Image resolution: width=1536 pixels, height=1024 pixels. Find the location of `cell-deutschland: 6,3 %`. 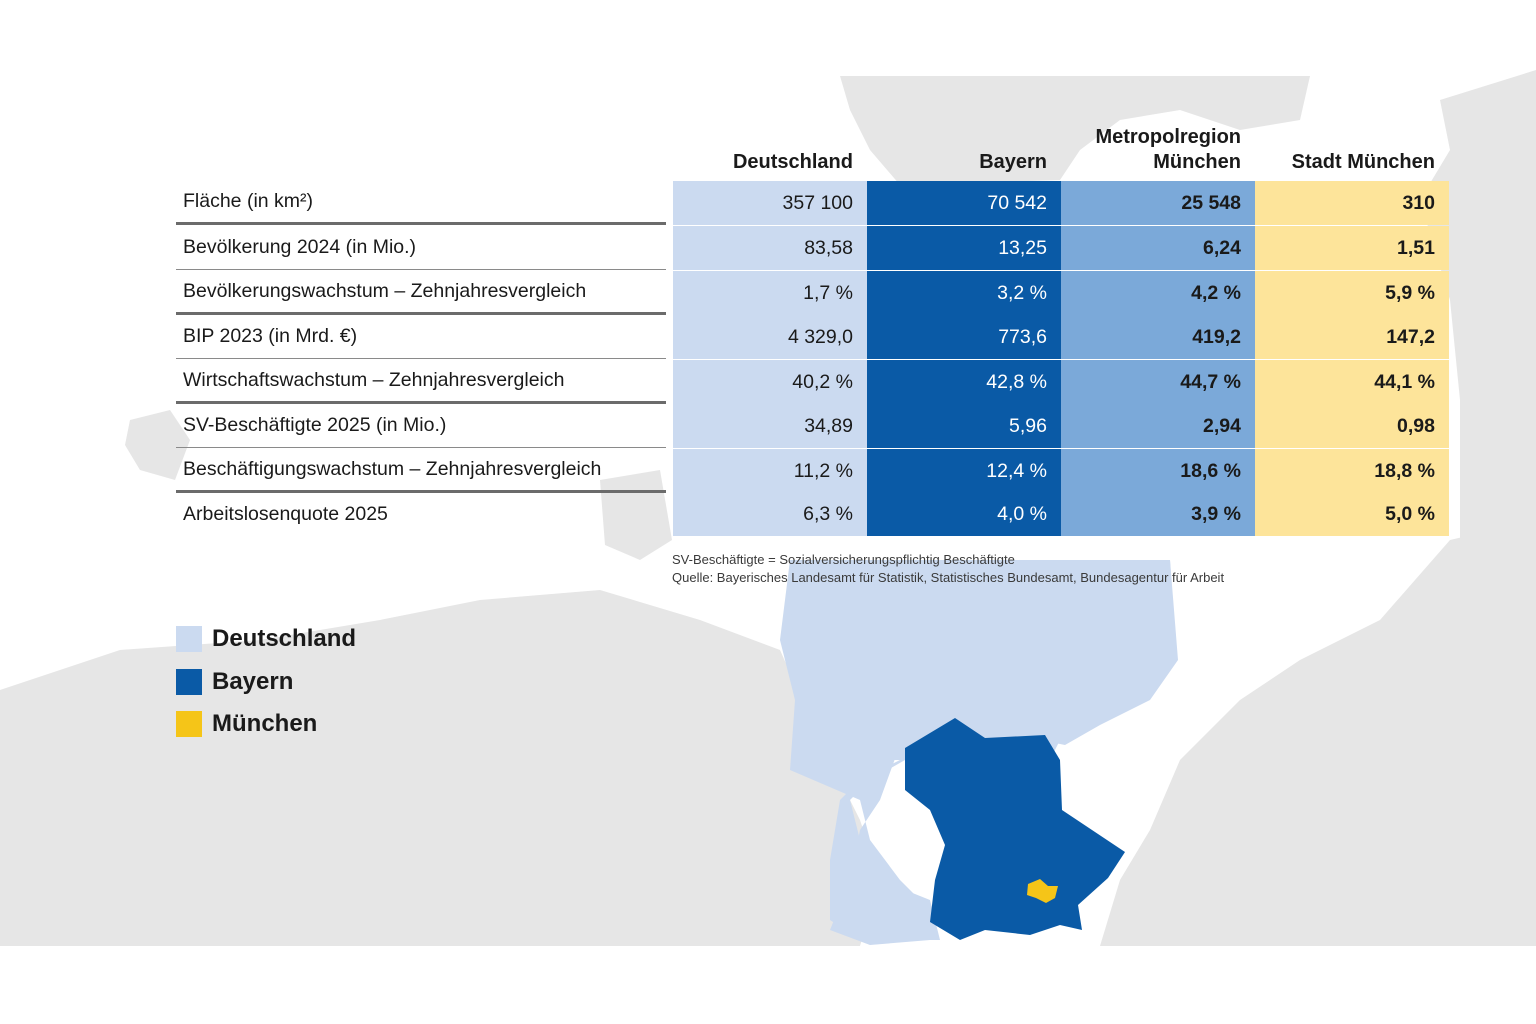

cell-deutschland: 6,3 % is located at coordinates (770, 514).